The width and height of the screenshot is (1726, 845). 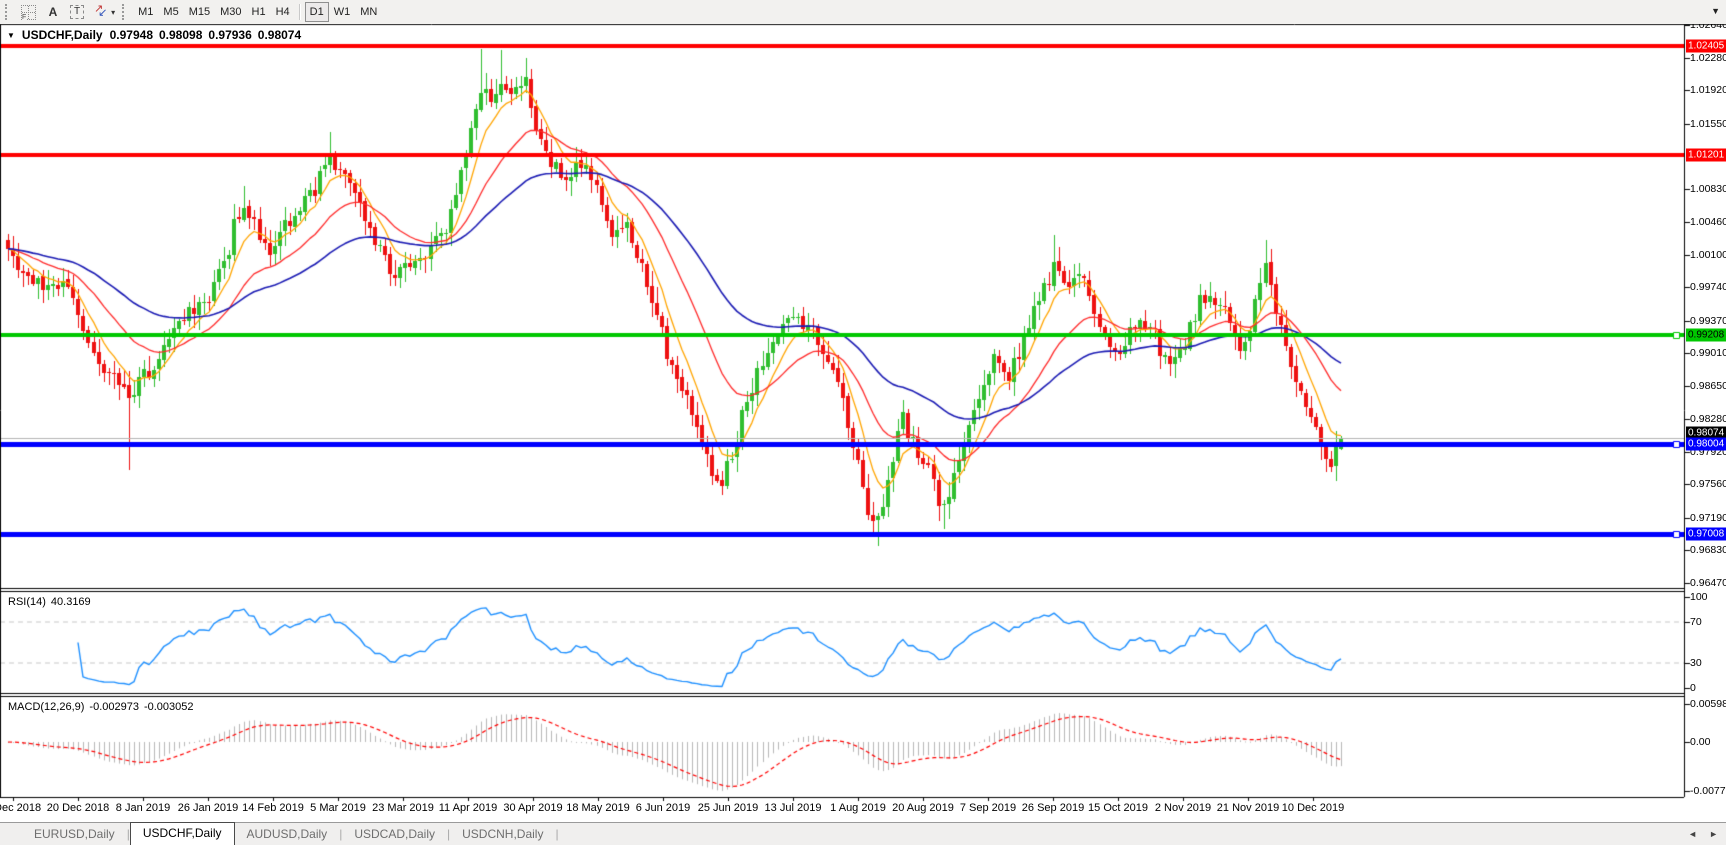 I want to click on arrows-icon: ↗ ↙, so click(x=101, y=11).